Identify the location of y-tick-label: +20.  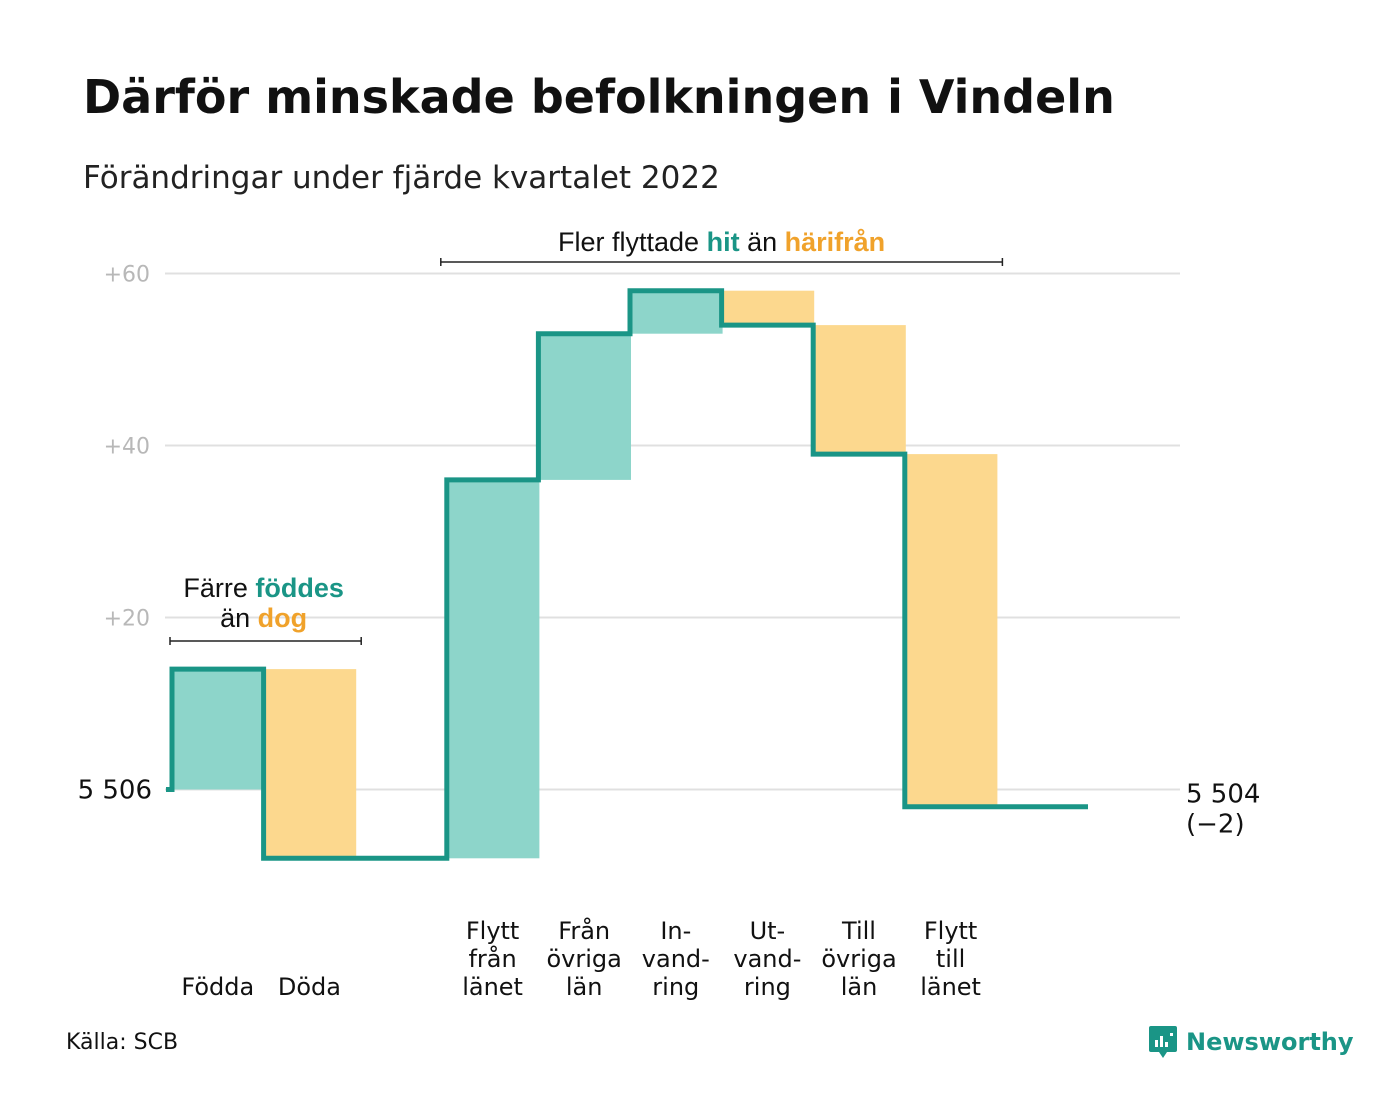
(127, 619).